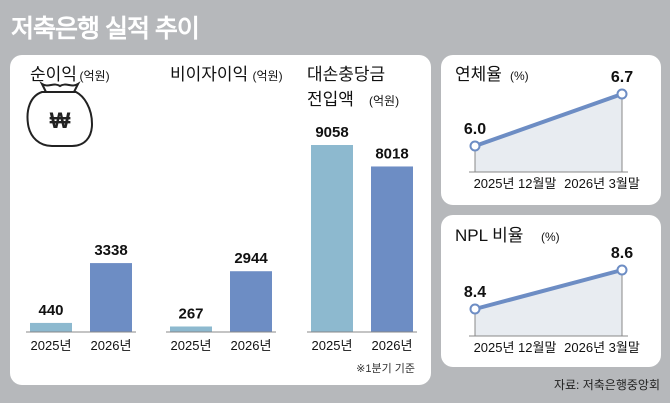  Describe the element at coordinates (251, 258) in the screenshot. I see `bar-value-label: 2944` at that location.